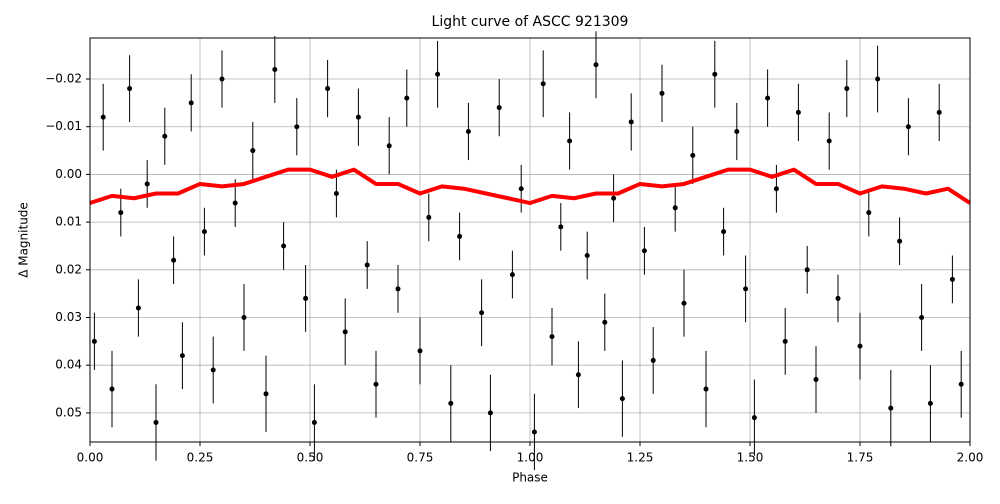 Image resolution: width=1000 pixels, height=504 pixels. I want to click on y-tick-label: 0.03, so click(68, 317).